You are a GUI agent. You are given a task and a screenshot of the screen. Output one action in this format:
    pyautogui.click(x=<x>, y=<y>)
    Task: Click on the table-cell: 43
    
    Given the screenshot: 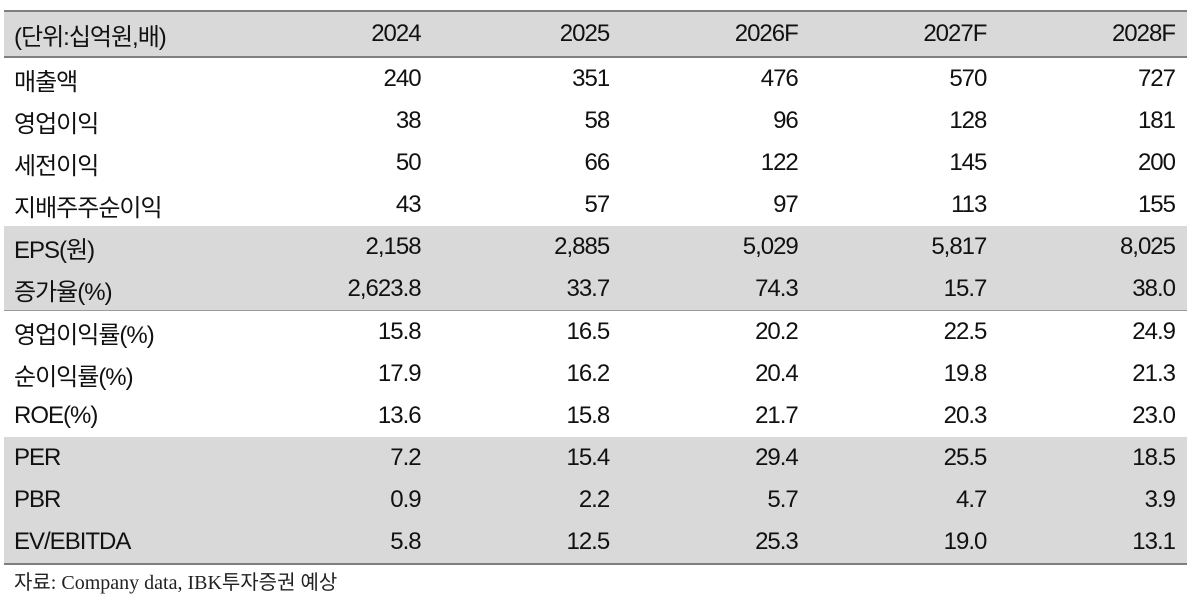 What is the action you would take?
    pyautogui.click(x=408, y=204)
    